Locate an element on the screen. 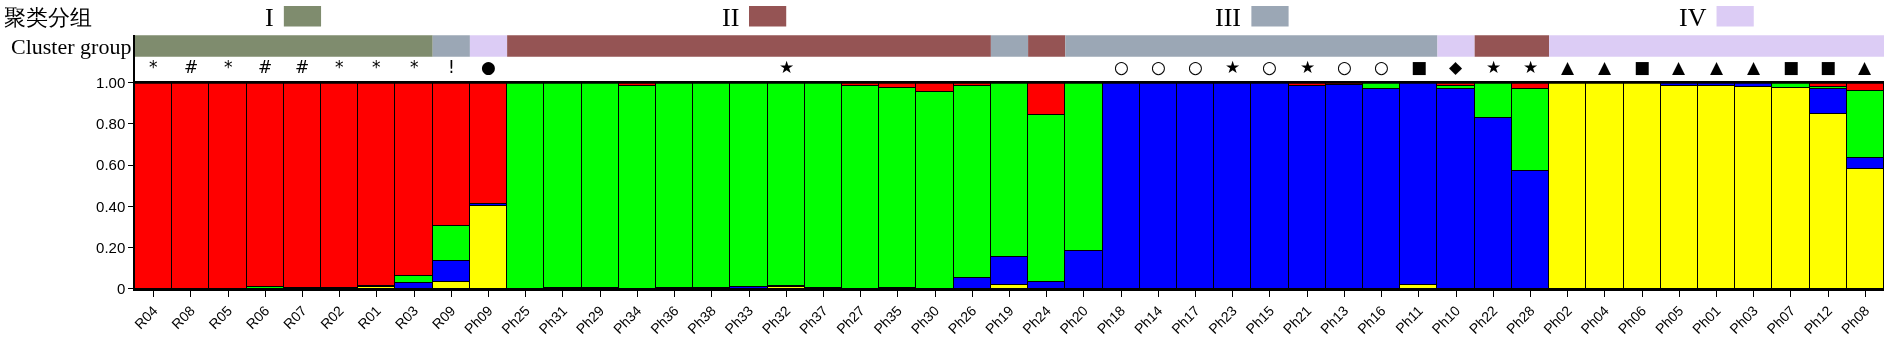 This screenshot has width=1890, height=337. y-tick-label: 0.60 is located at coordinates (111, 165).